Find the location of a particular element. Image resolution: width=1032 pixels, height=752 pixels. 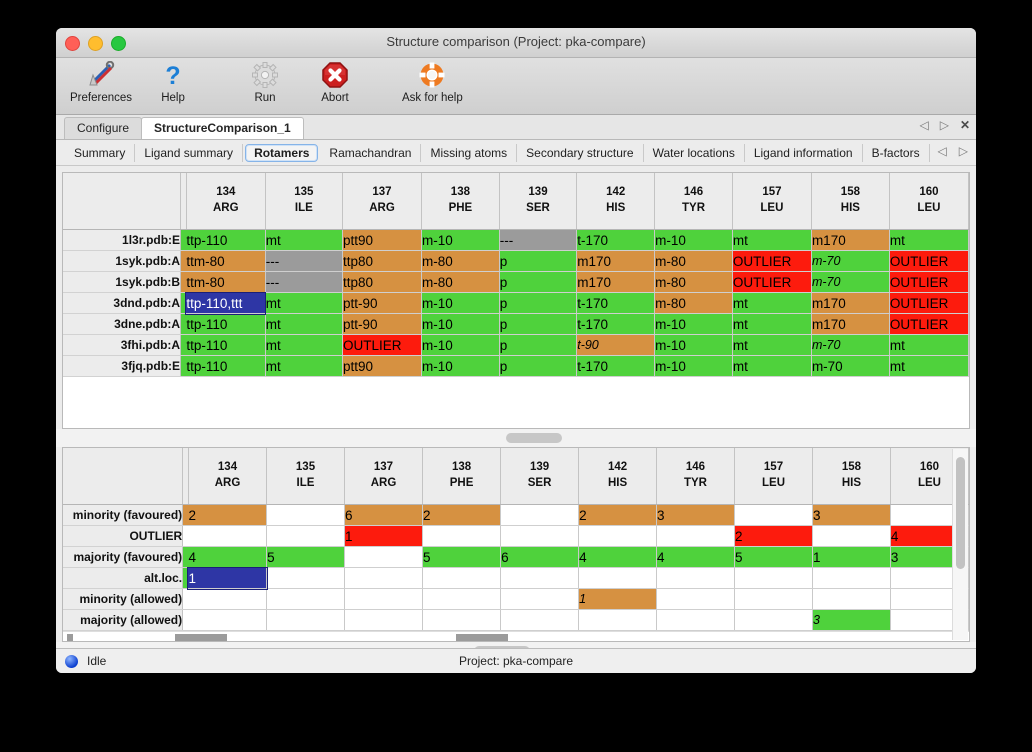

column-header-134: 134 ARG is located at coordinates (228, 476).